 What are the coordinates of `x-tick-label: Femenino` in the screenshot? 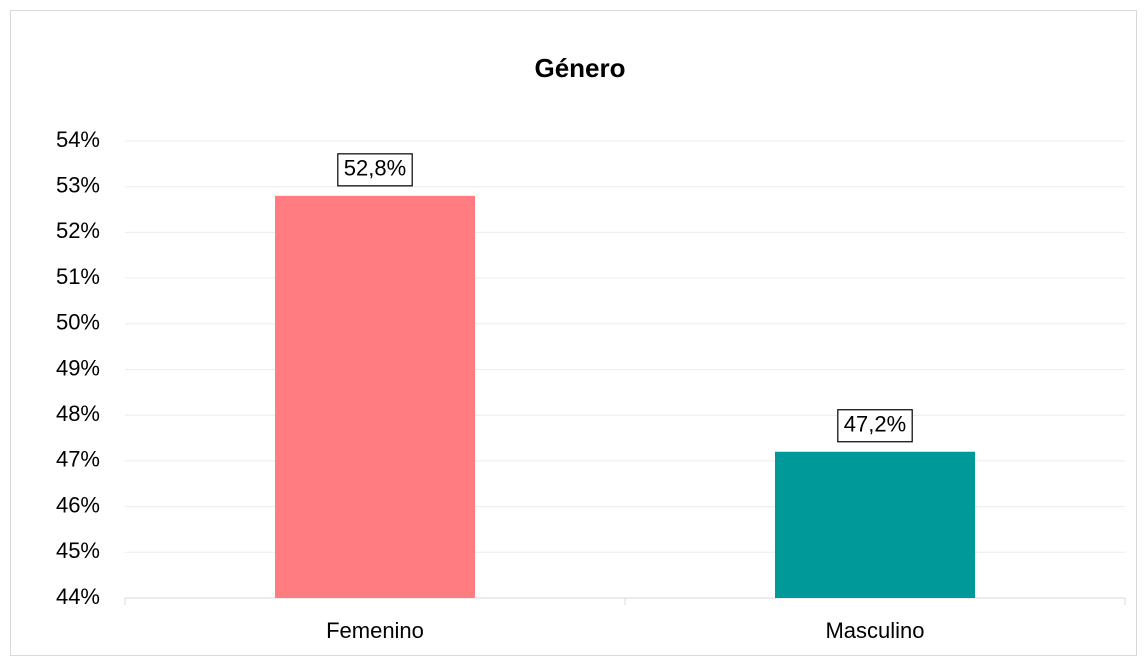 It's located at (375, 630).